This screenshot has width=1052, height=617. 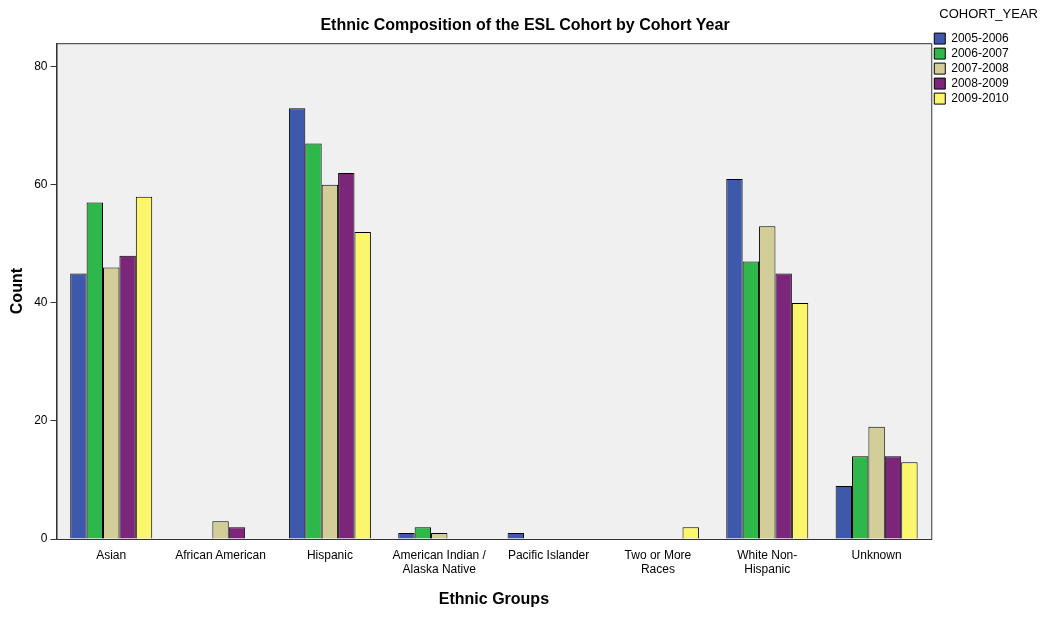 I want to click on legend-label: 2005-2006, so click(x=980, y=37).